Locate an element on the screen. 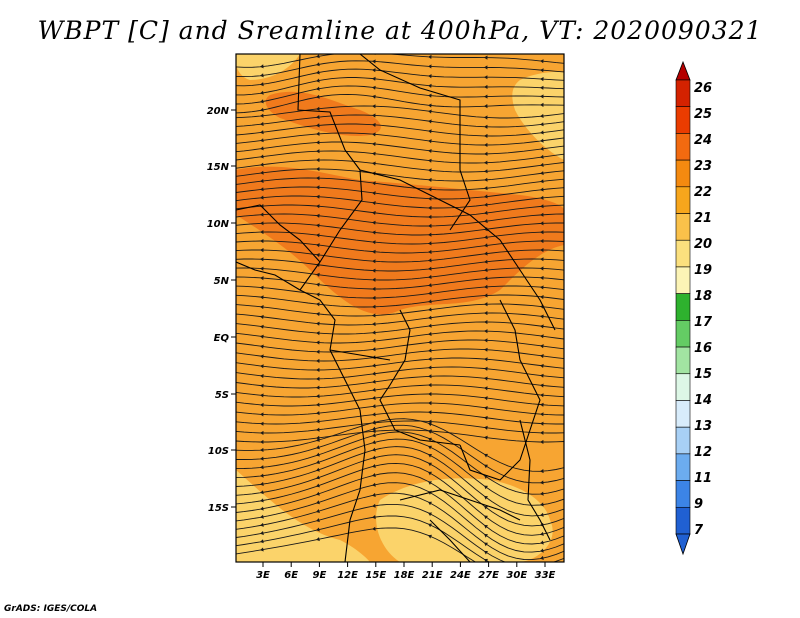  lat-tick-label: 15N is located at coordinates (218, 167).